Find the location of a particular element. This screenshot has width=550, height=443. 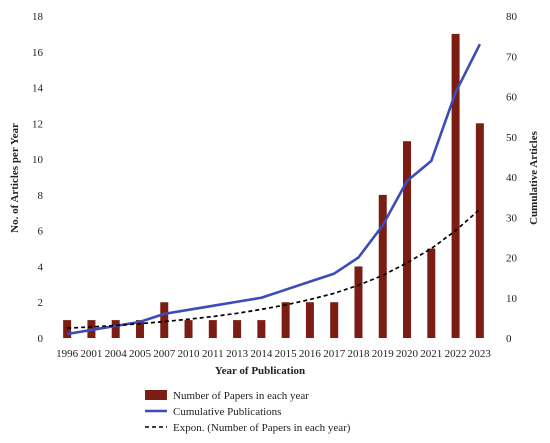

y-tick-label: 14 is located at coordinates (38, 89).